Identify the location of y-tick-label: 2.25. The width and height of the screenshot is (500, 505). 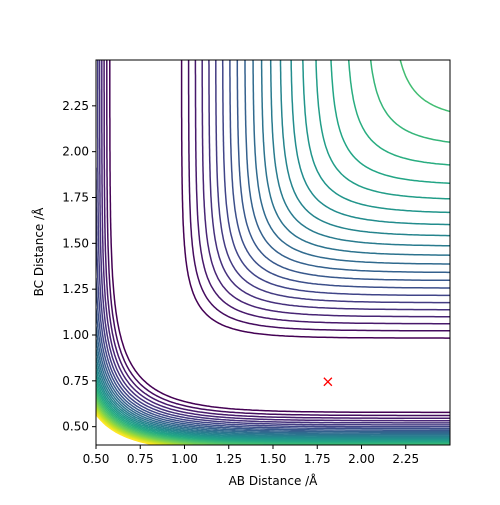
(75, 106).